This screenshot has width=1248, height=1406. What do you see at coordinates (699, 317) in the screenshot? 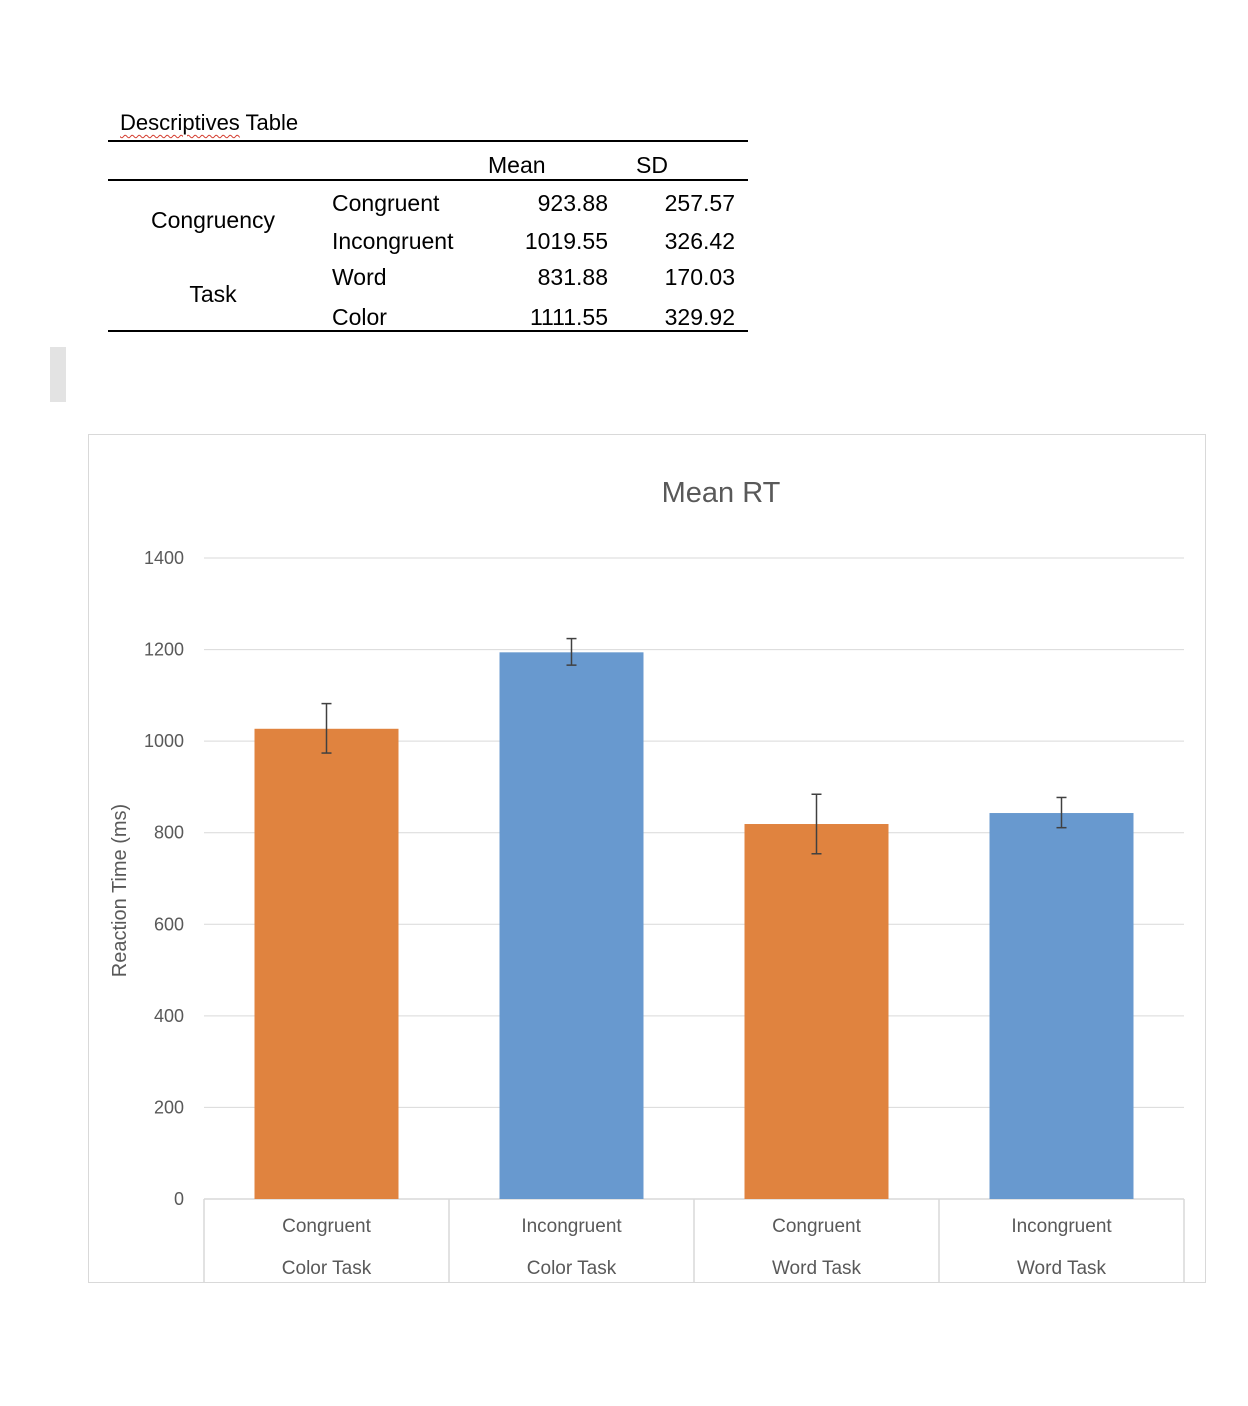
I see `row-sd: 329.92` at bounding box center [699, 317].